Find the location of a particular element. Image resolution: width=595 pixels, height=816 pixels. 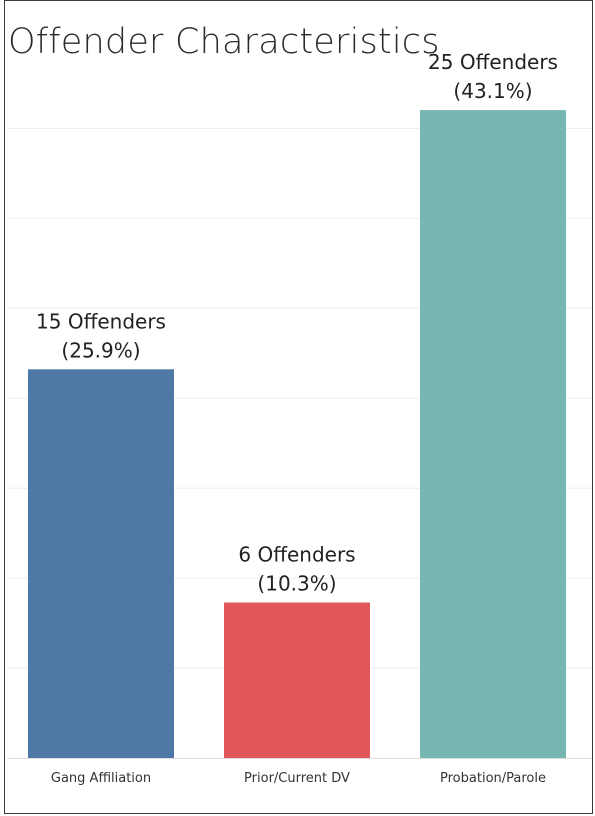

data-label-percent: (25.9%) is located at coordinates (100, 350).